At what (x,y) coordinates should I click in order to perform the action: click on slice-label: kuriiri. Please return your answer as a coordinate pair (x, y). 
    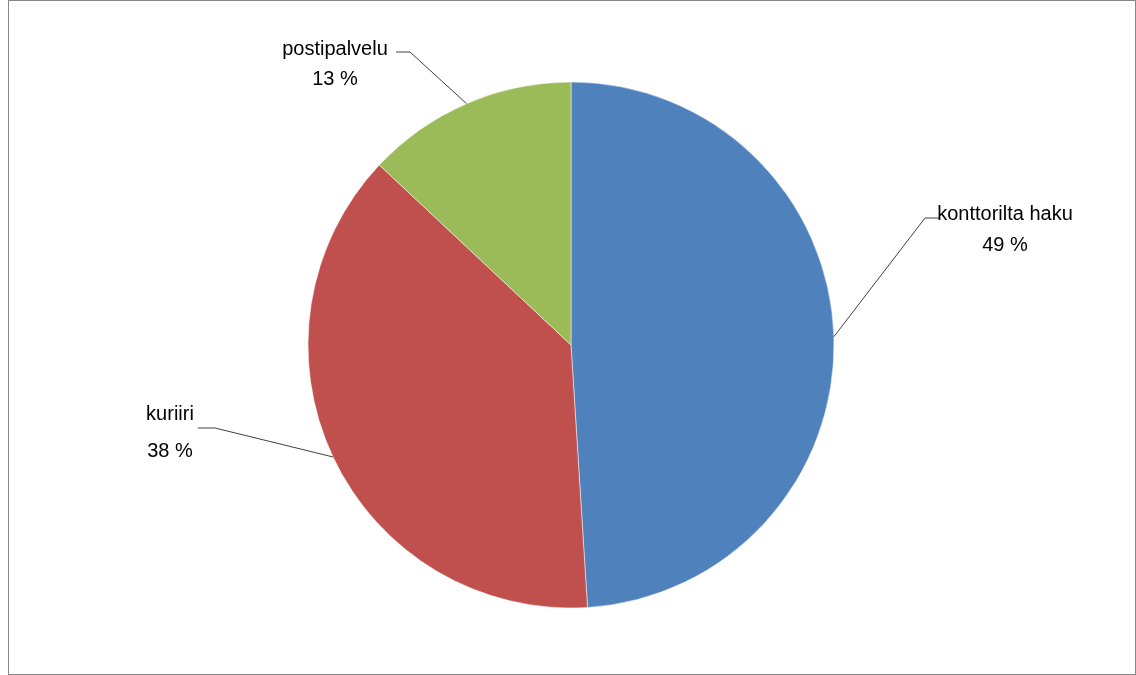
    Looking at the image, I should click on (170, 413).